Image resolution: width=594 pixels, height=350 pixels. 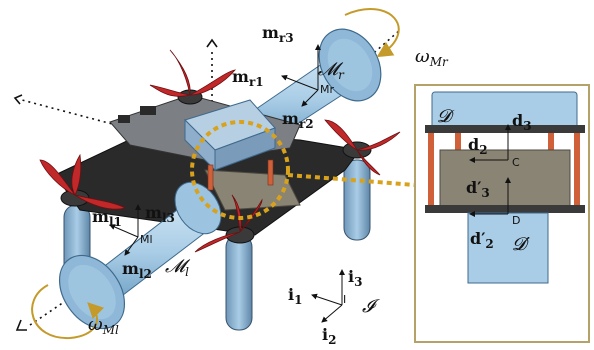 I want to click on label-C-origin: C, so click(x=516, y=162).